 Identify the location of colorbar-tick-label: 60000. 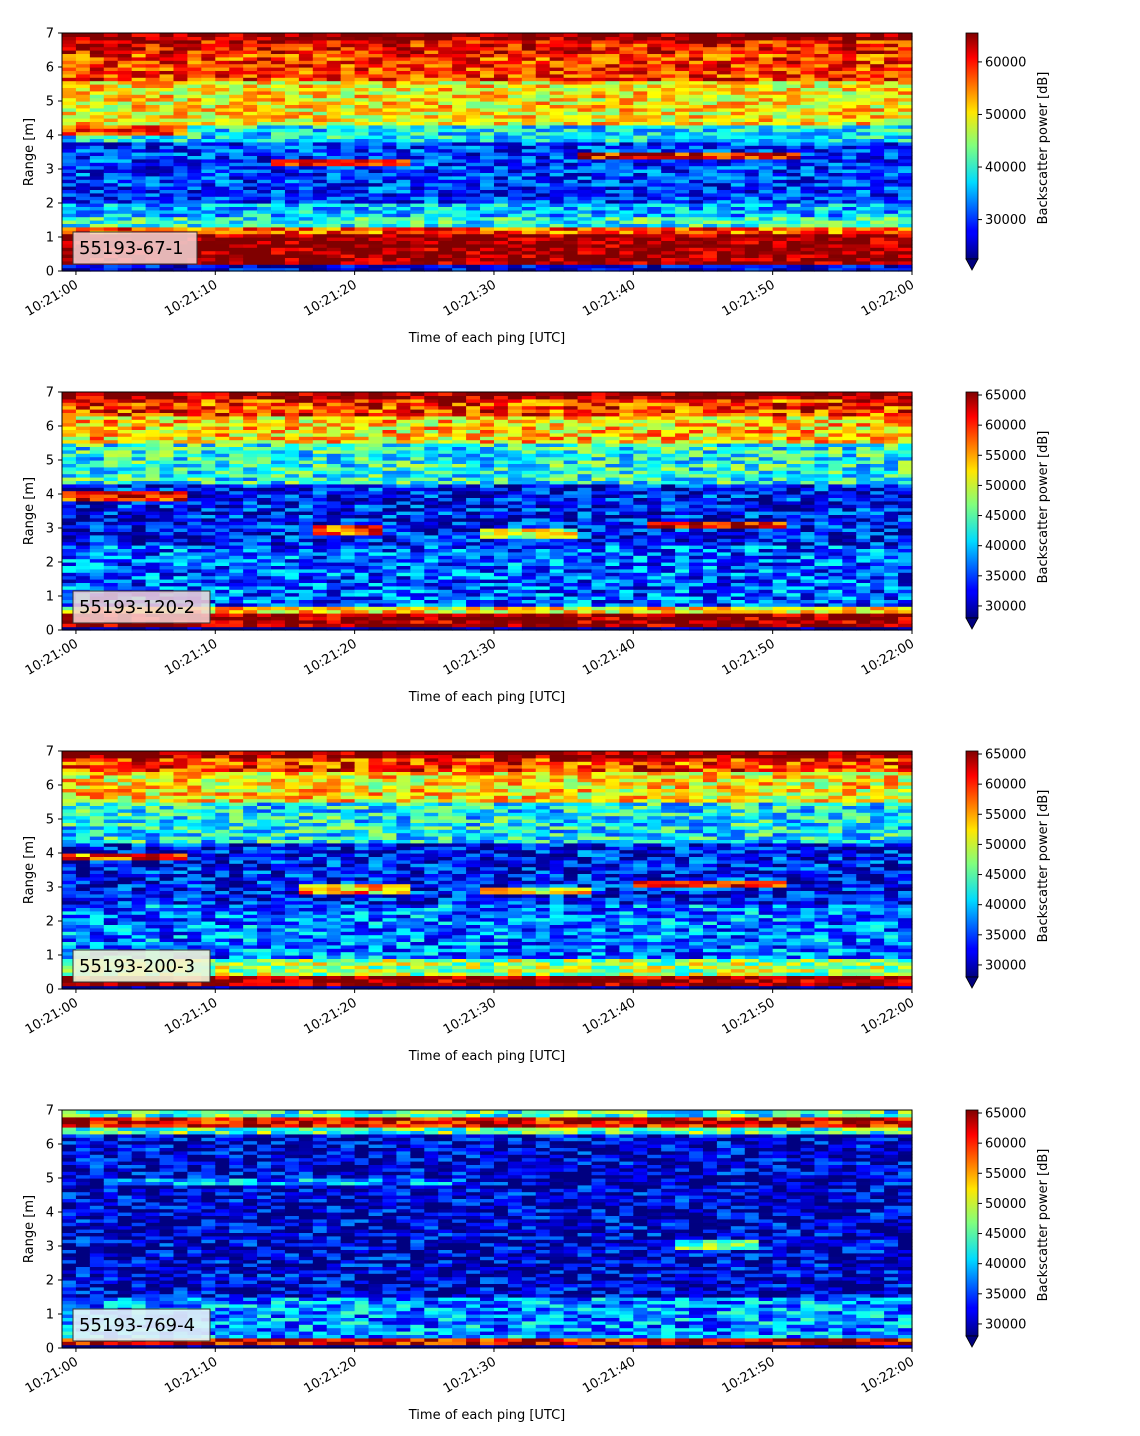
(1005, 62).